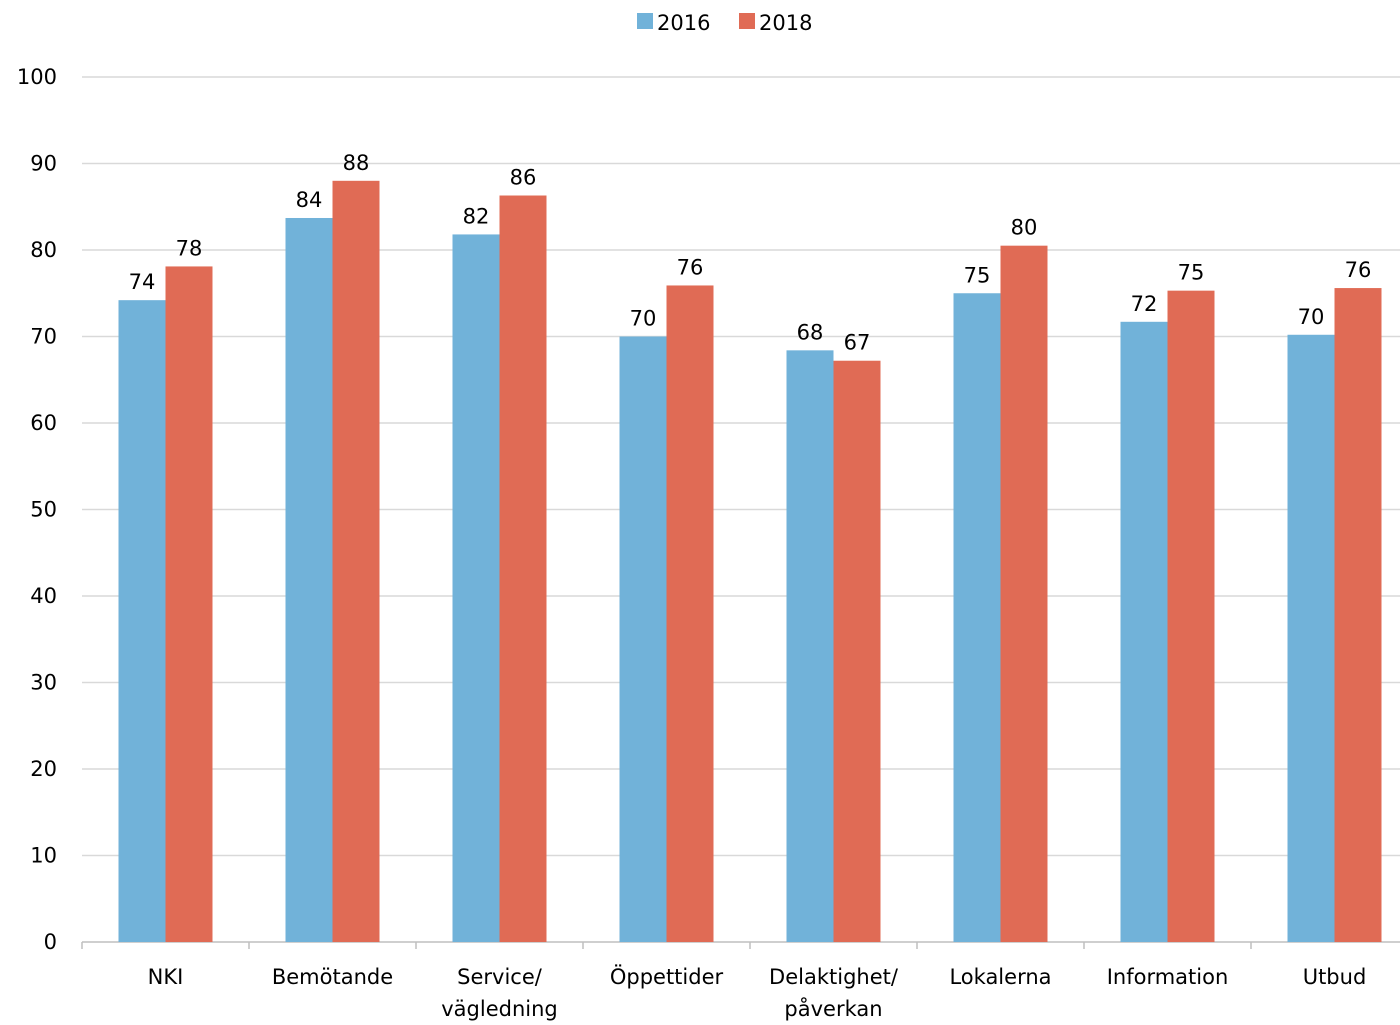  I want to click on x-tick-label: Öppettider, so click(667, 976).